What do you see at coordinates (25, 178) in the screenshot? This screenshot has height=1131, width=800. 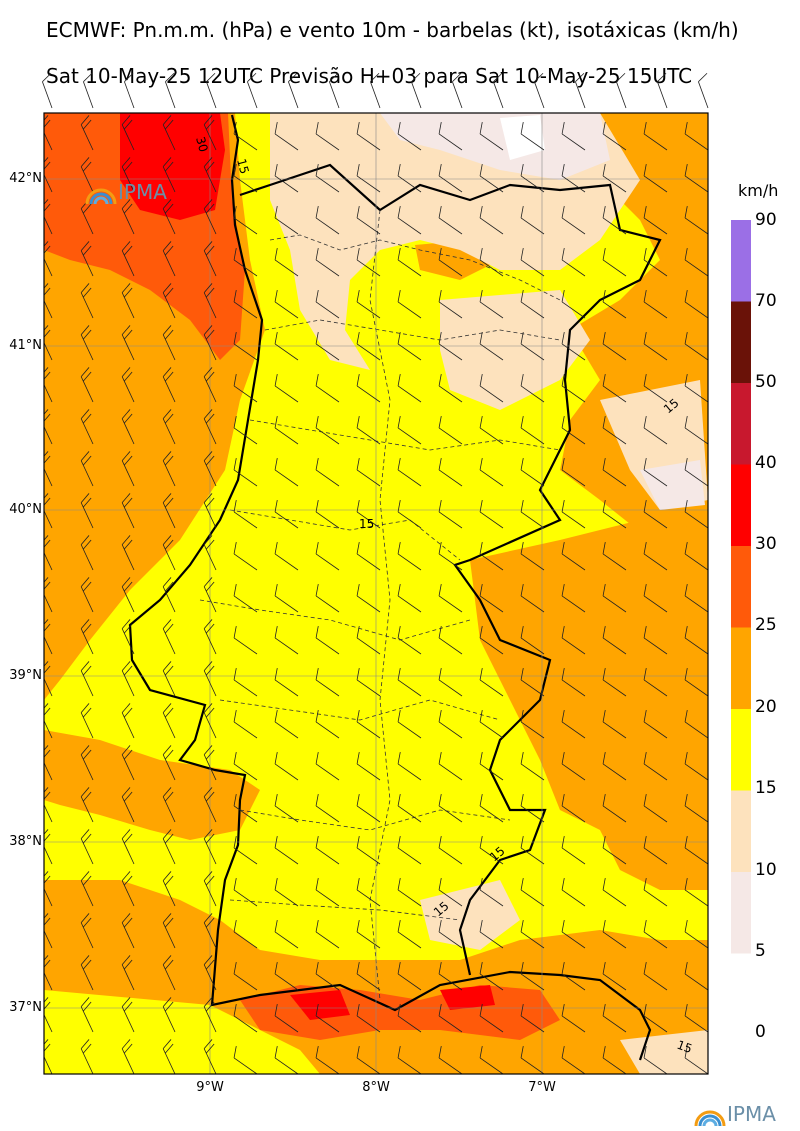 I see `lat-label: 42°N` at bounding box center [25, 178].